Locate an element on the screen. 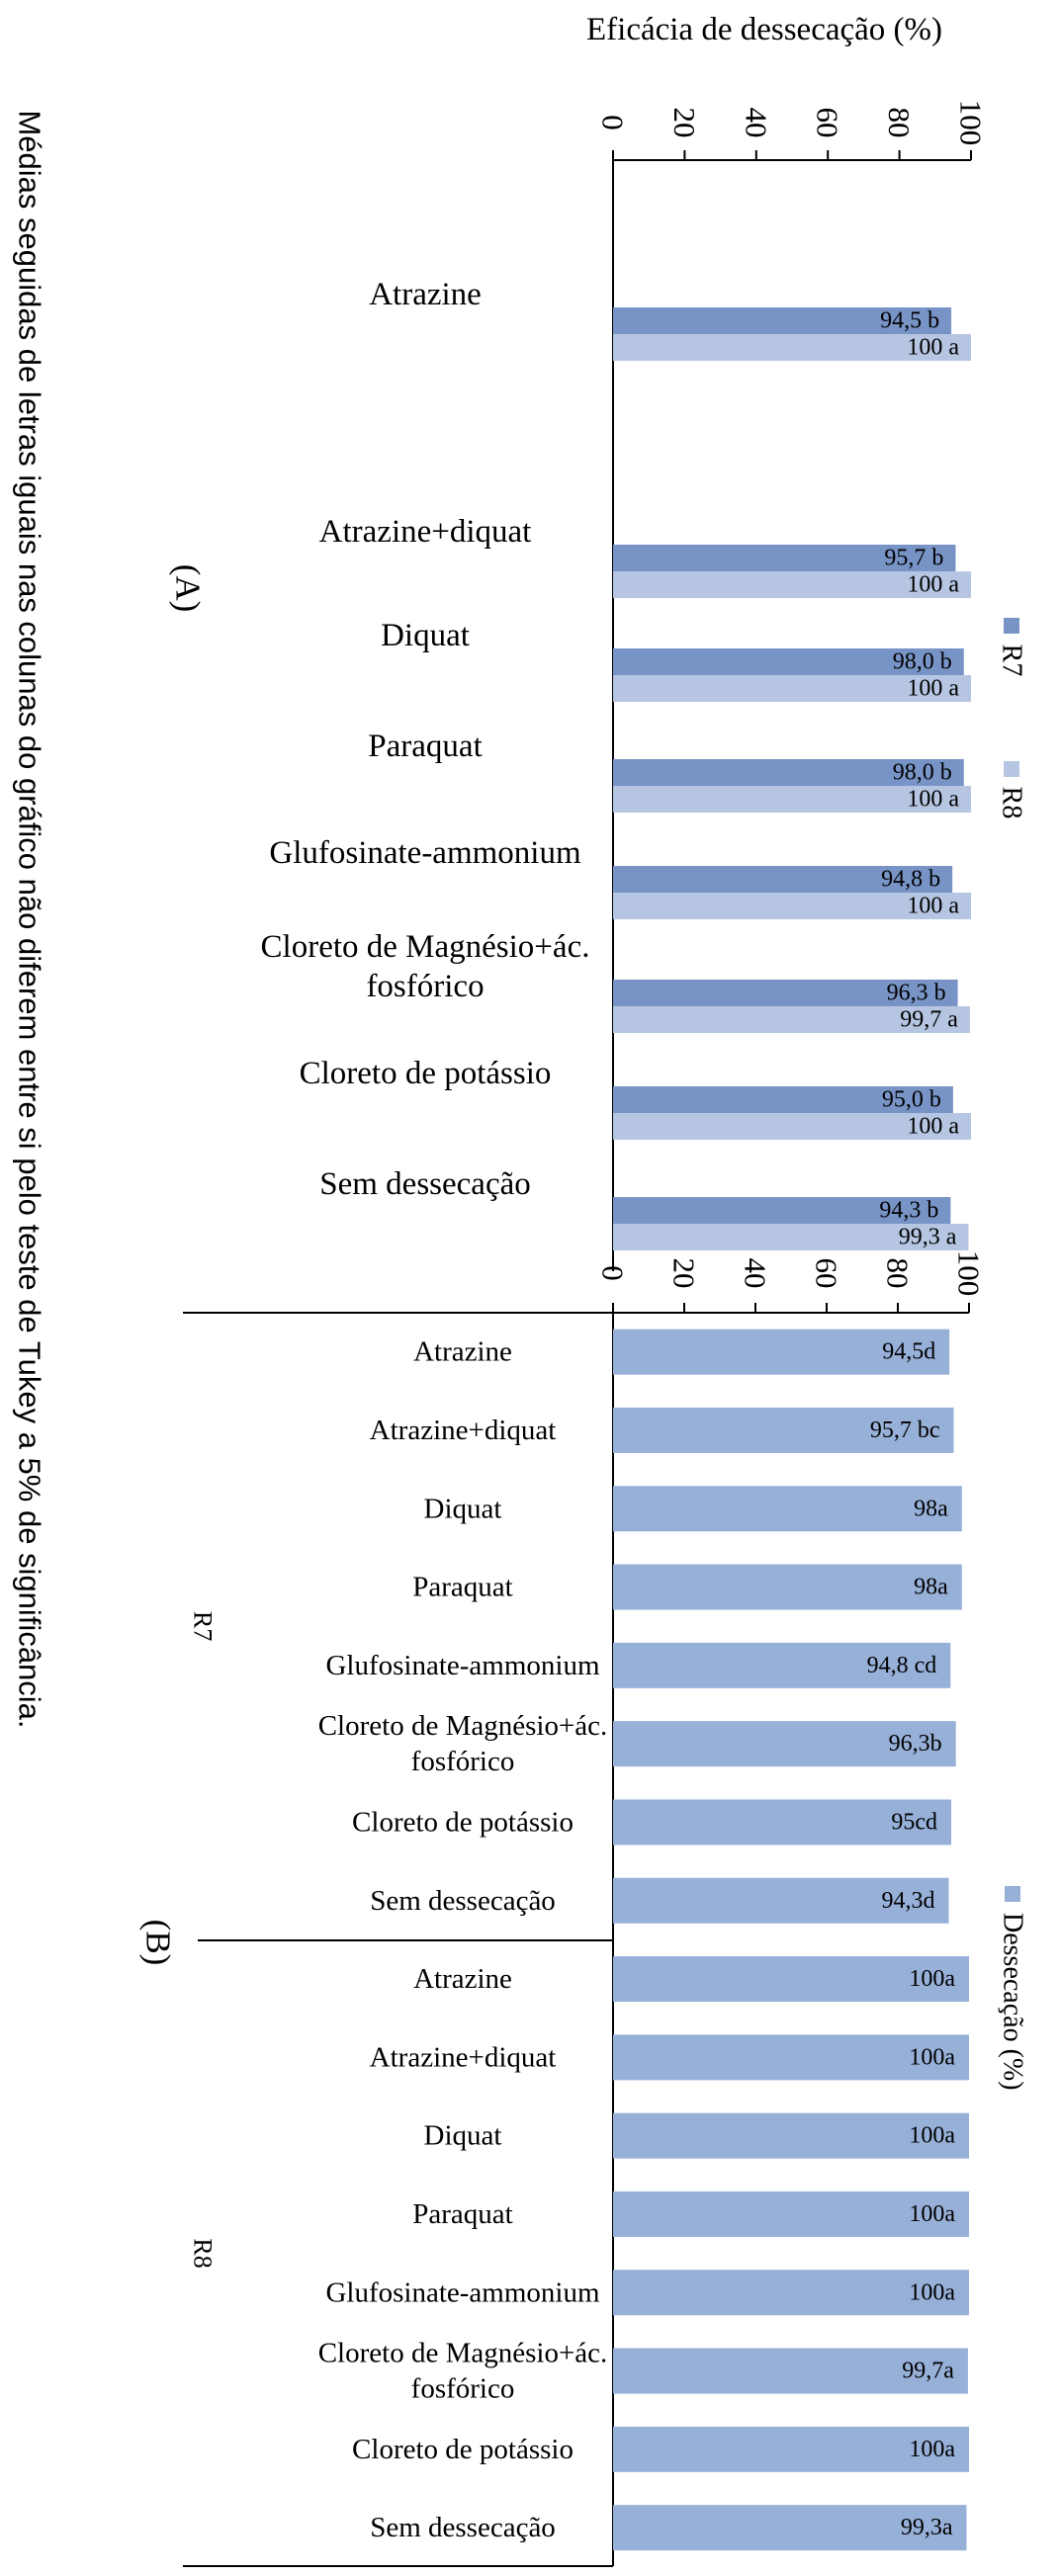 This screenshot has height=2576, width=1059. panel-a-label: (A) is located at coordinates (189, 588).